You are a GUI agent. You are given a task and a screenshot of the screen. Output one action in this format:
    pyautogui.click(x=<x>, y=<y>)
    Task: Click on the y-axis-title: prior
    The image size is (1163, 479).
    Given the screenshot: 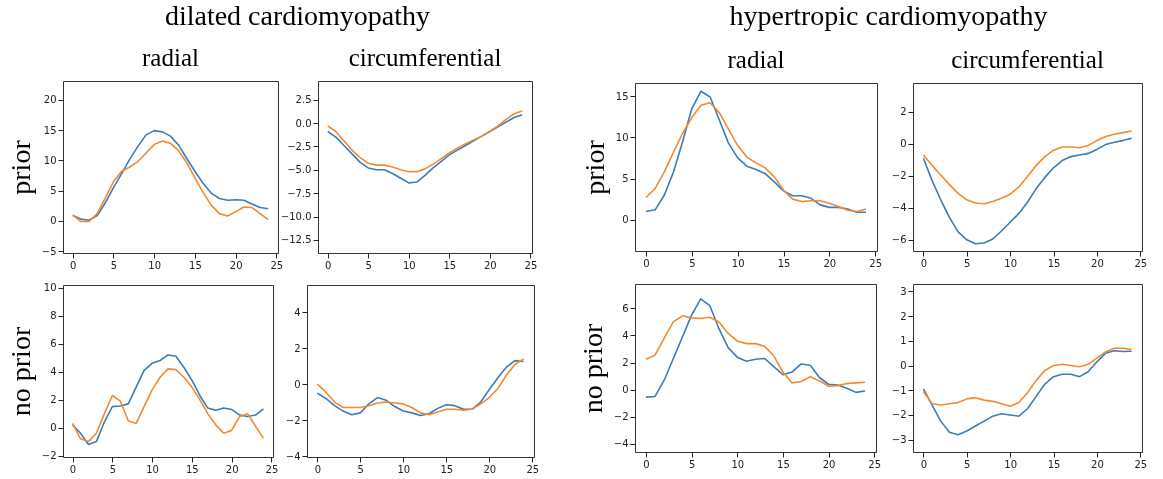 What is the action you would take?
    pyautogui.click(x=594, y=167)
    